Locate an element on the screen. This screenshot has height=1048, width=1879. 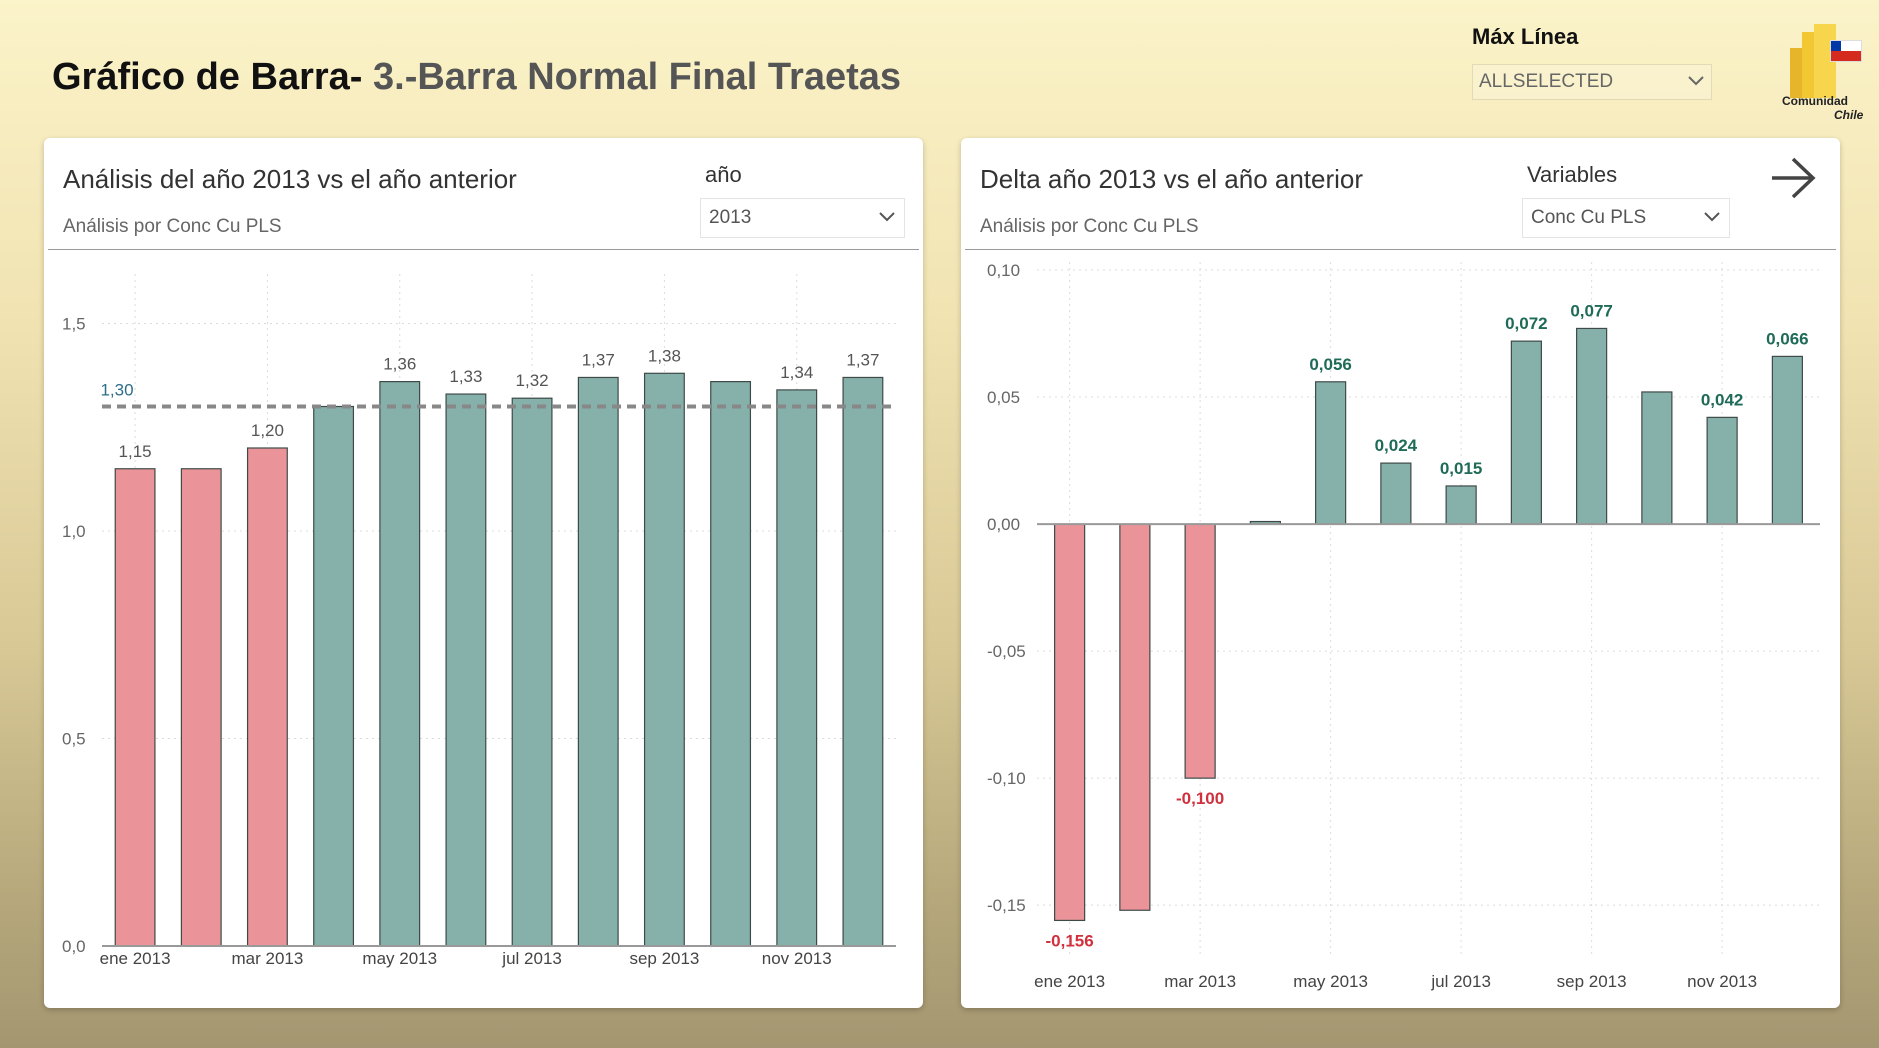
page-title-subtitle: 3.-Barra Normal Final Traetas is located at coordinates (632, 77).